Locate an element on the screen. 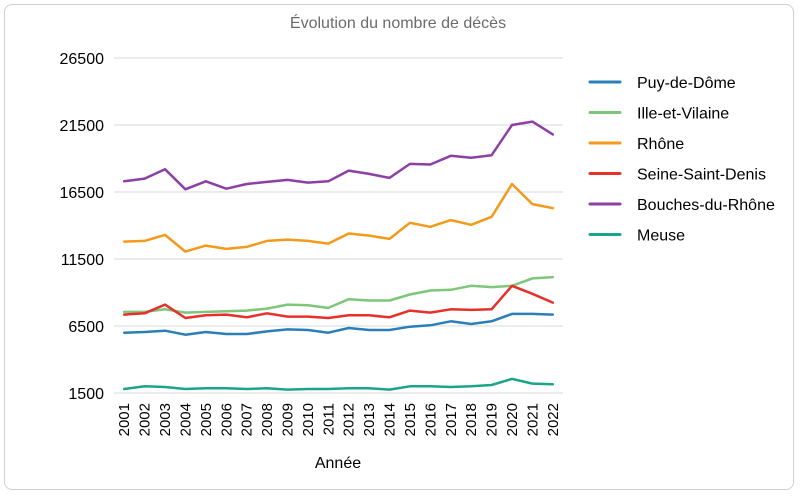 This screenshot has width=800, height=496. y-tick-label: 21500 is located at coordinates (82, 126).